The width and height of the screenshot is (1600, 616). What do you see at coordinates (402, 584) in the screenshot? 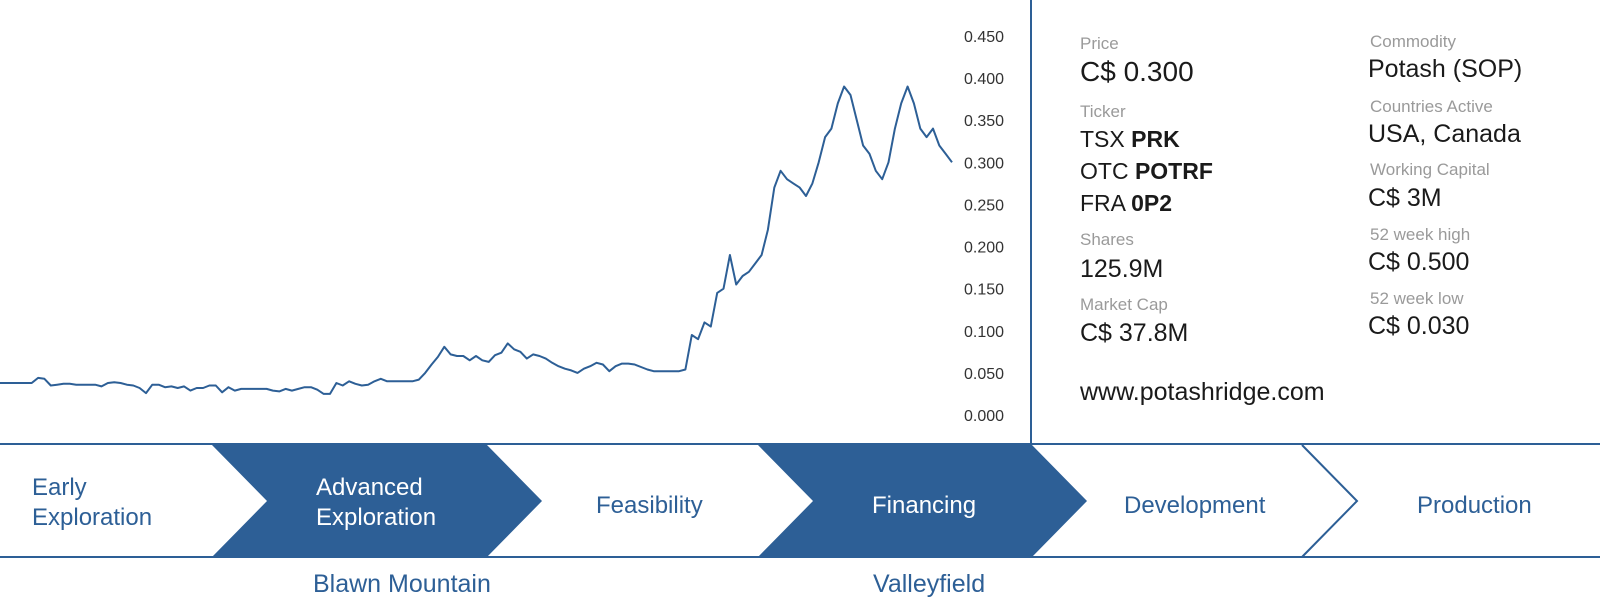
I see `project-blawn-mountain: Blawn Mountain` at bounding box center [402, 584].